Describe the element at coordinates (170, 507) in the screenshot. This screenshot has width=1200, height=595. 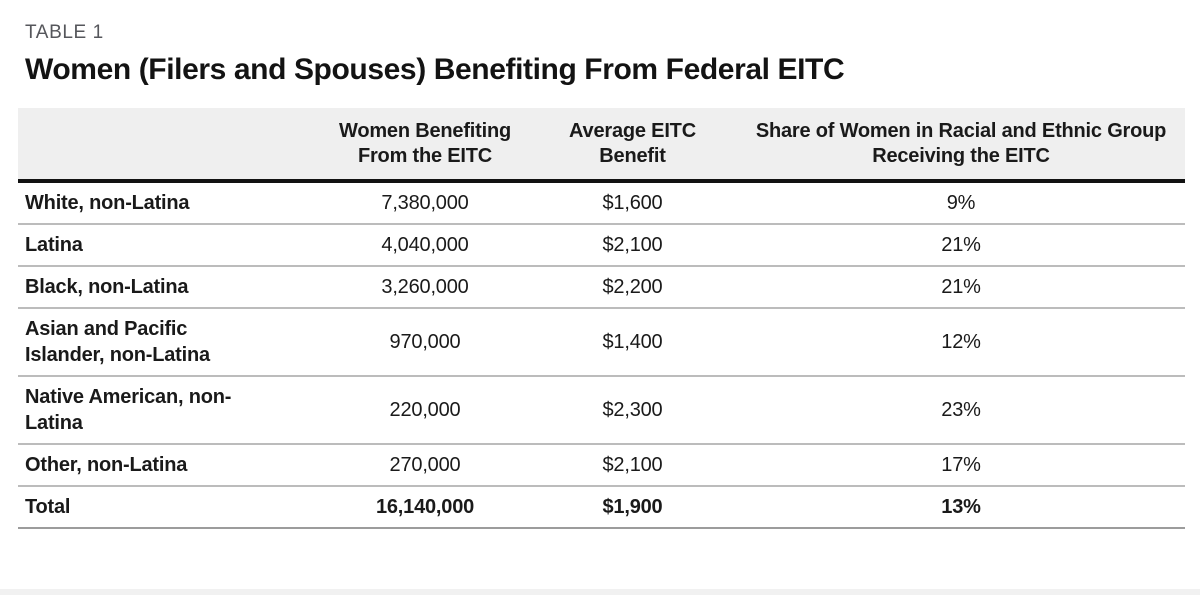
I see `row-label-total: Total` at that location.